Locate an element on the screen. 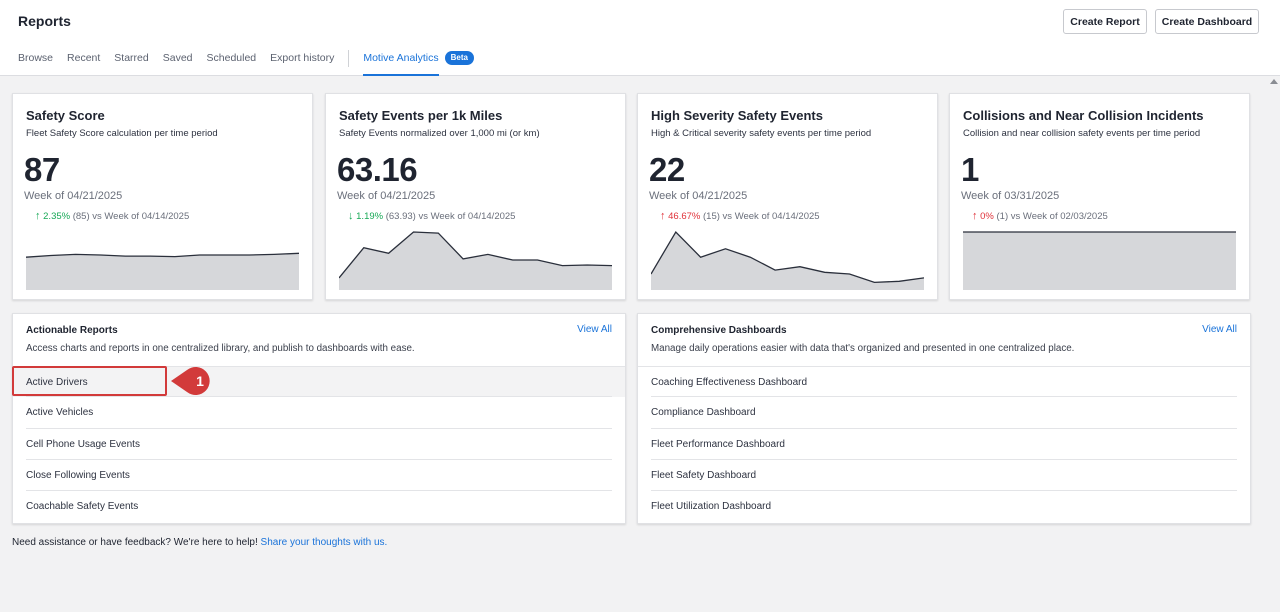 This screenshot has width=1280, height=612. metric-value: 87 is located at coordinates (42, 169).